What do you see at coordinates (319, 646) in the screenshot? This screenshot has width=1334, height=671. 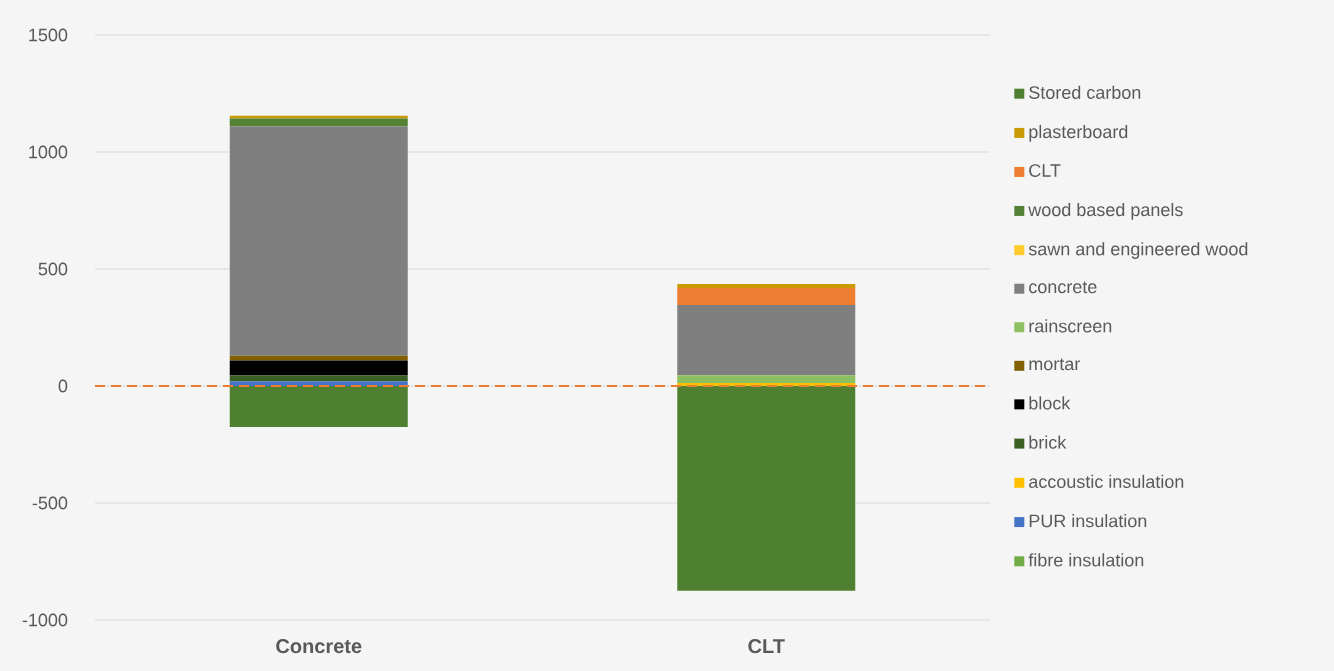 I see `x-tick-label: Concrete` at bounding box center [319, 646].